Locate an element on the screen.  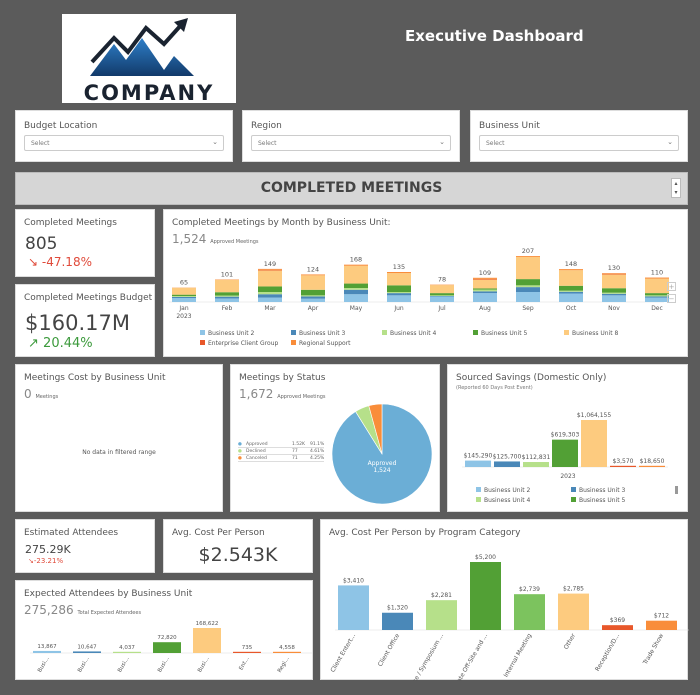
zoom-in-button: + is located at coordinates (671, 286).